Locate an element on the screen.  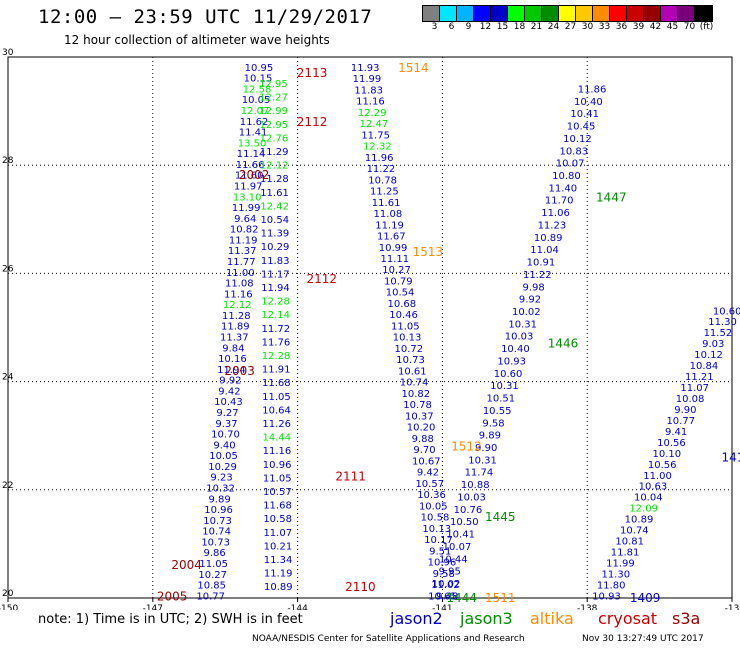
wave-height-value: 10.93 is located at coordinates (606, 596).